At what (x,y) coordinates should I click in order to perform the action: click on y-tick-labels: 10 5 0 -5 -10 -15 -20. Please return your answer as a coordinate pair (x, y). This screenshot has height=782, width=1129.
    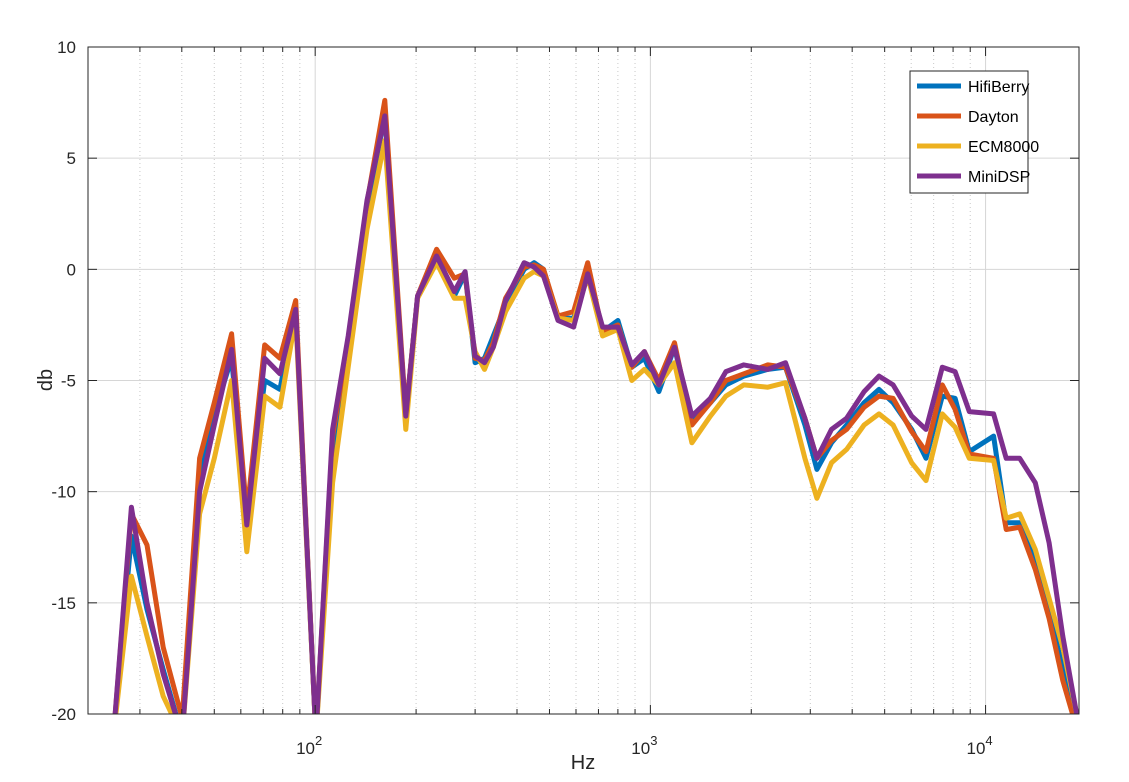
    Looking at the image, I should click on (63, 381).